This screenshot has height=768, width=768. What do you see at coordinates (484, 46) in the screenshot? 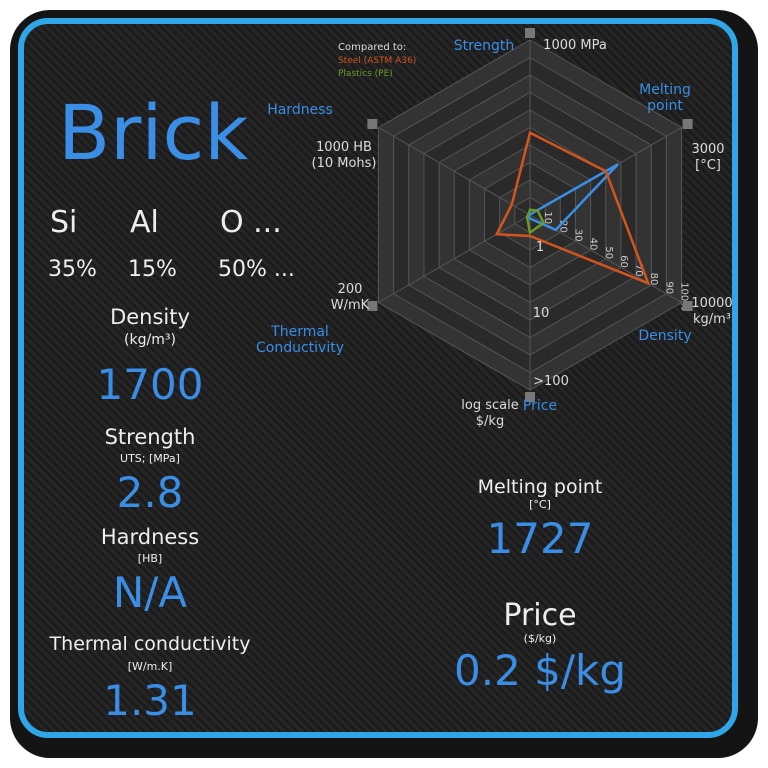
I see `axis-label: Strength` at bounding box center [484, 46].